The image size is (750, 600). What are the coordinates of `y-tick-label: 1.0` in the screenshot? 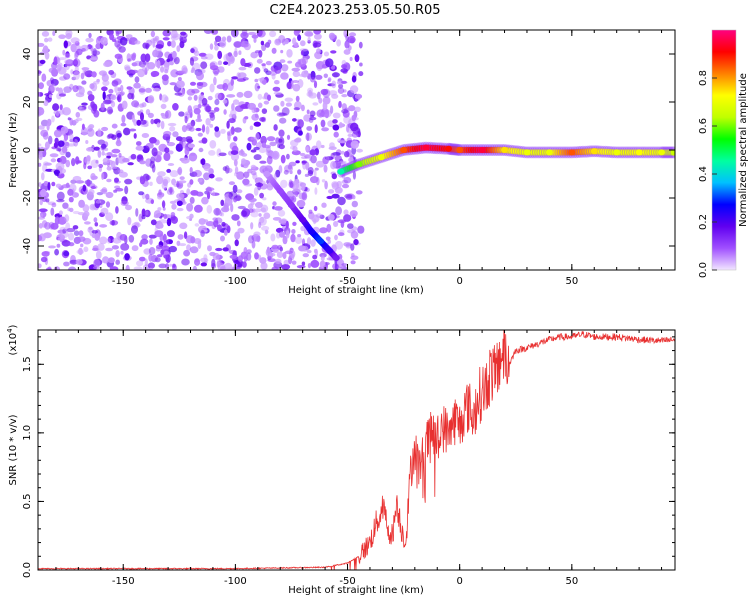 It's located at (27, 433).